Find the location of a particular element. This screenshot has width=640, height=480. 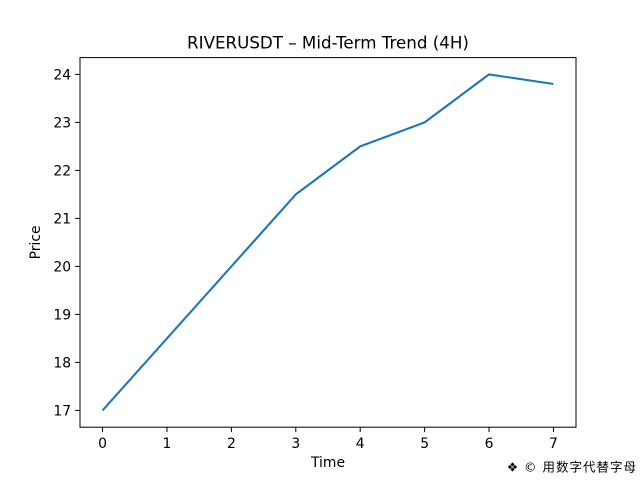

x-tick-label: 5 is located at coordinates (424, 444).